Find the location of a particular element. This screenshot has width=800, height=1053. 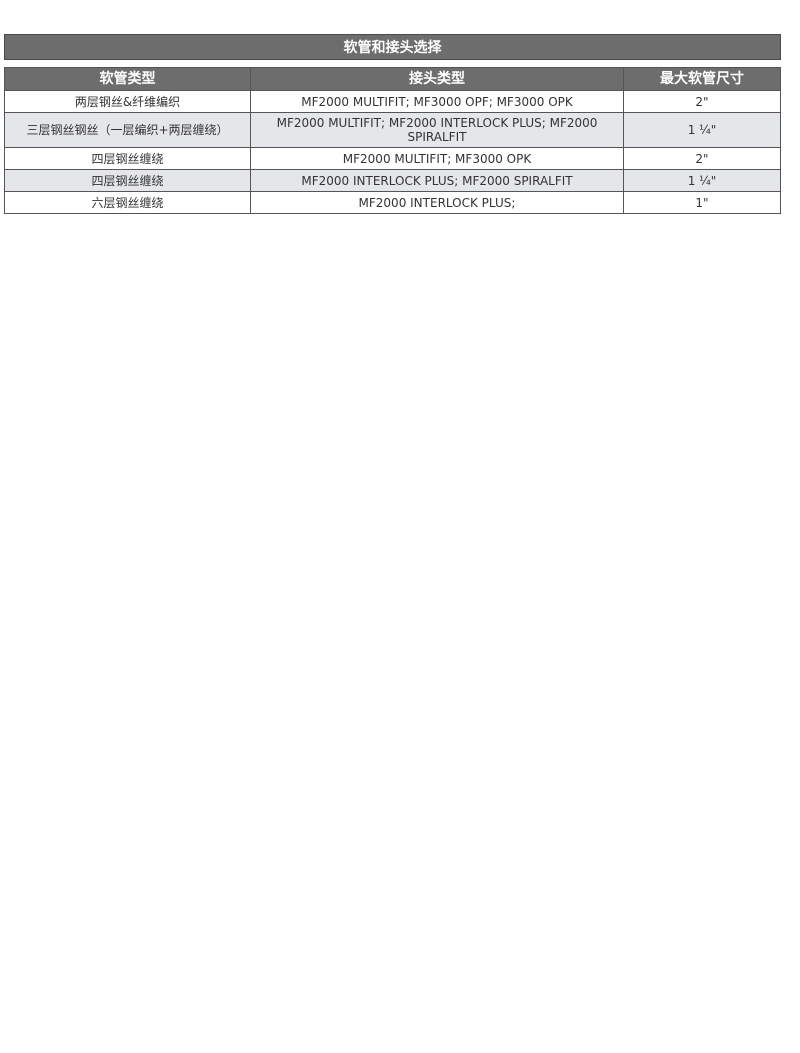

header-row: 软管类型 接头类型 最大软管尺寸 is located at coordinates (392, 79).